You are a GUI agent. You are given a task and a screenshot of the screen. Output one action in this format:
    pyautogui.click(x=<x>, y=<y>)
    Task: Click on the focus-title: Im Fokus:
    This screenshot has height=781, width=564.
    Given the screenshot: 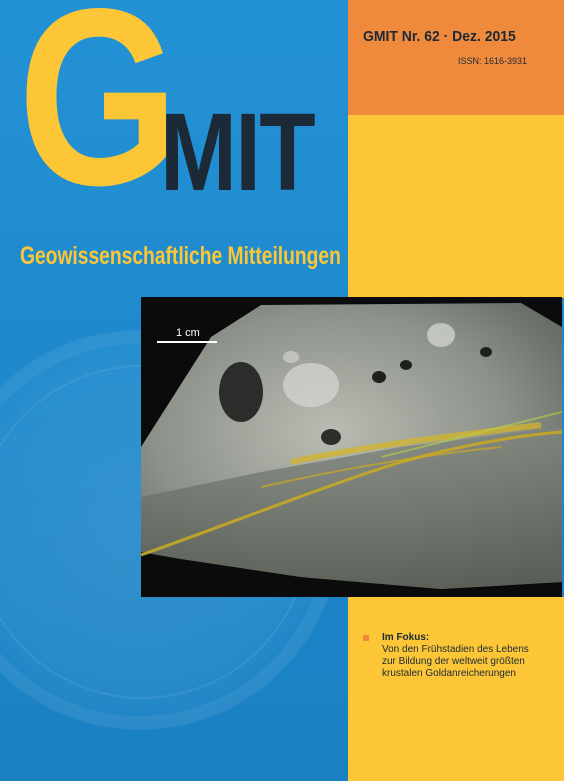 What is the action you would take?
    pyautogui.click(x=406, y=637)
    